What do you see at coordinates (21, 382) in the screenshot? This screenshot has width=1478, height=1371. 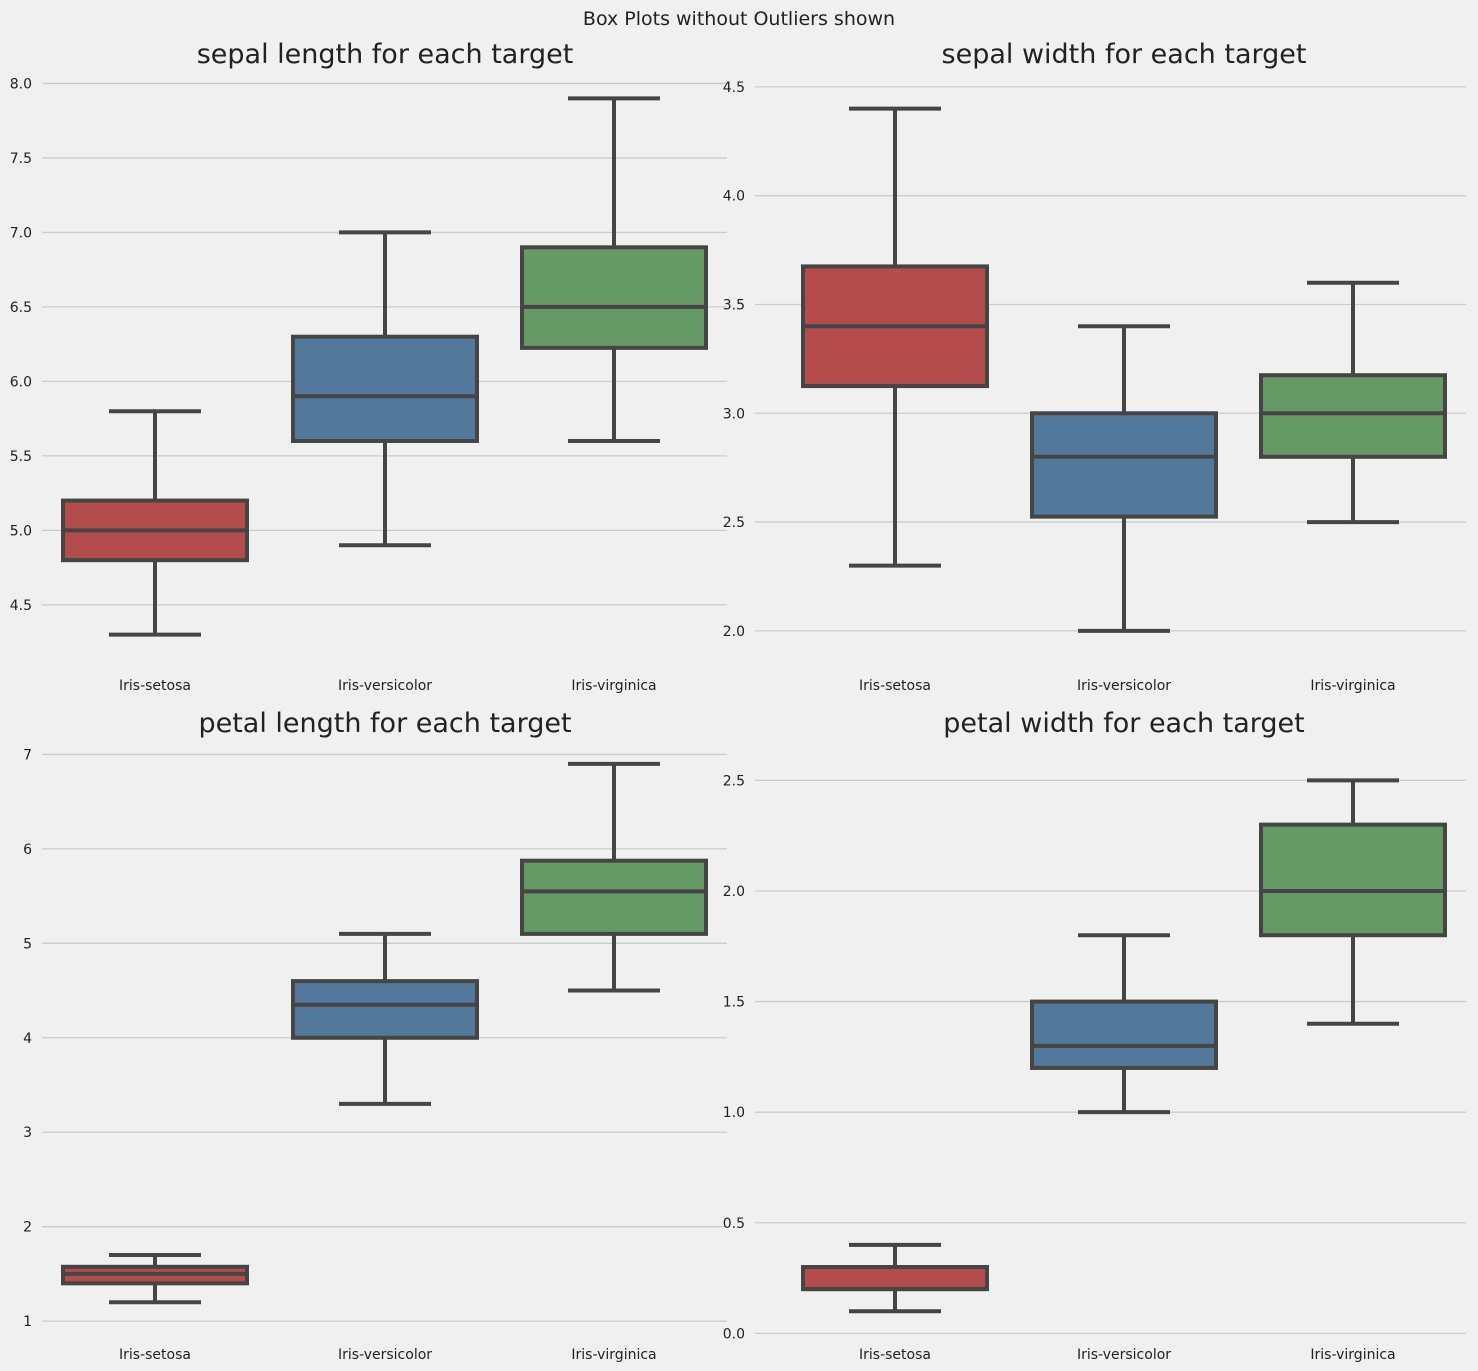 I see `y-tick-label: 6.0` at bounding box center [21, 382].